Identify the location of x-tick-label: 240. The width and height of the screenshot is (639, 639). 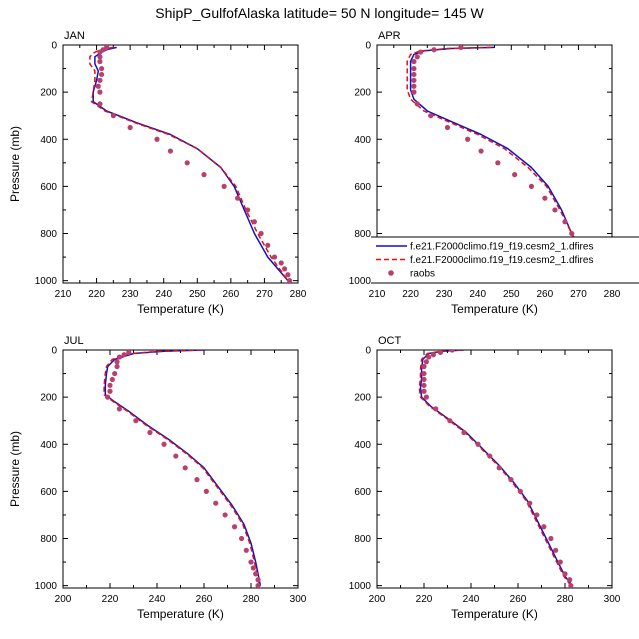
(157, 599).